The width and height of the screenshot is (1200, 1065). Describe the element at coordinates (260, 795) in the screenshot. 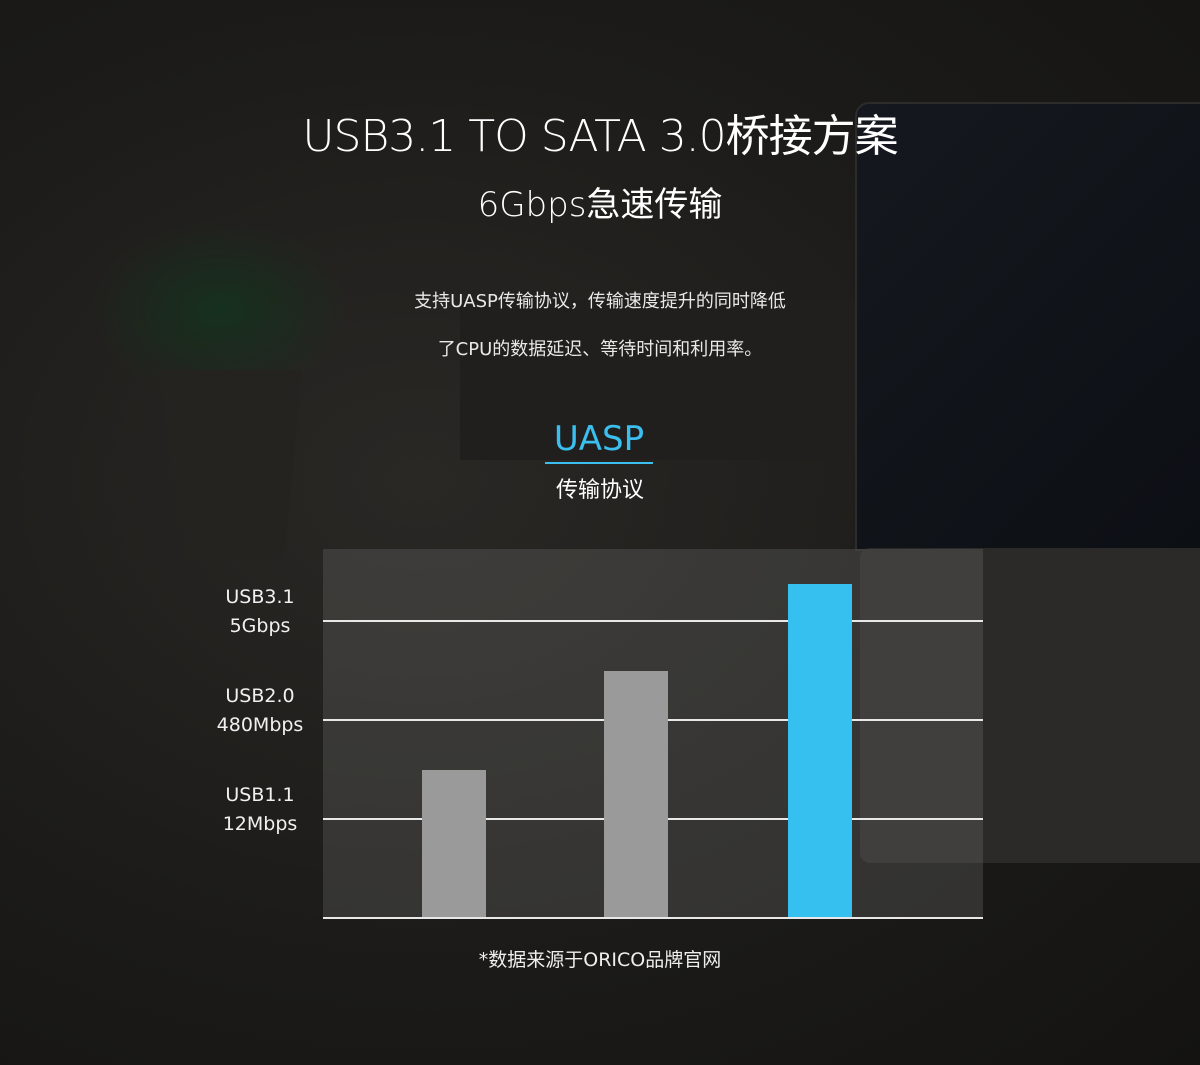

I see `y-tick-label-line1: USB1.1` at that location.